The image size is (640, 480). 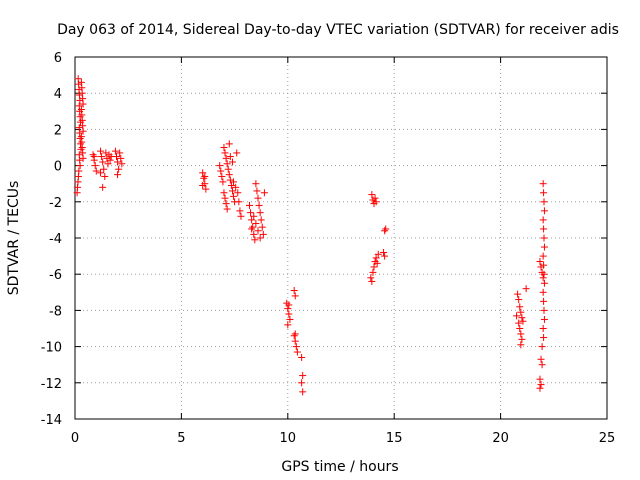 I want to click on x-tick-label: 25, so click(x=607, y=438).